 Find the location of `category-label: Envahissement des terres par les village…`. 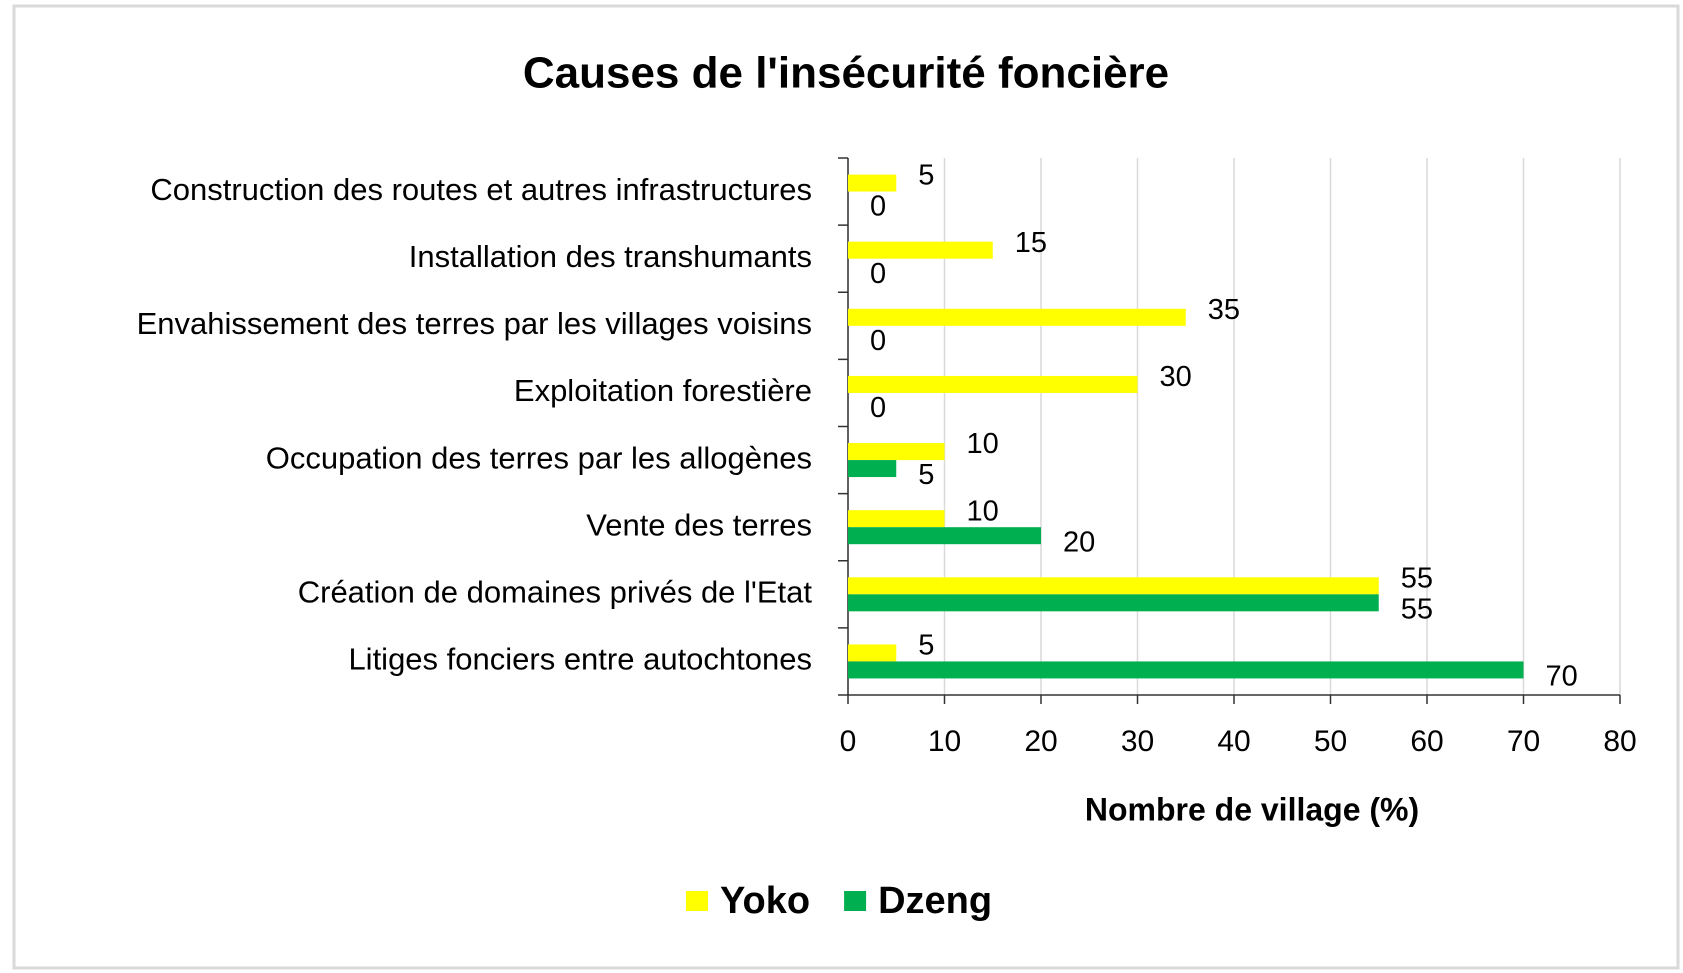

category-label: Envahissement des terres par les village… is located at coordinates (474, 323).